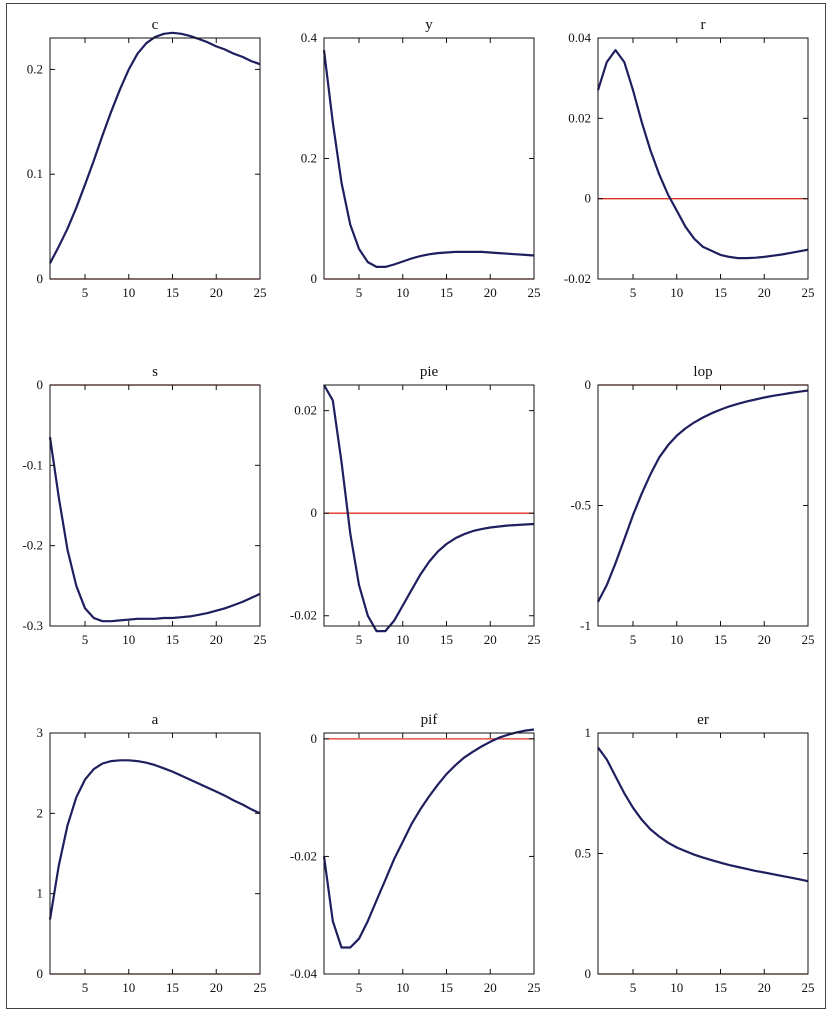 Image resolution: width=834 pixels, height=1018 pixels. I want to click on y-tick-label: 3, so click(40, 732).